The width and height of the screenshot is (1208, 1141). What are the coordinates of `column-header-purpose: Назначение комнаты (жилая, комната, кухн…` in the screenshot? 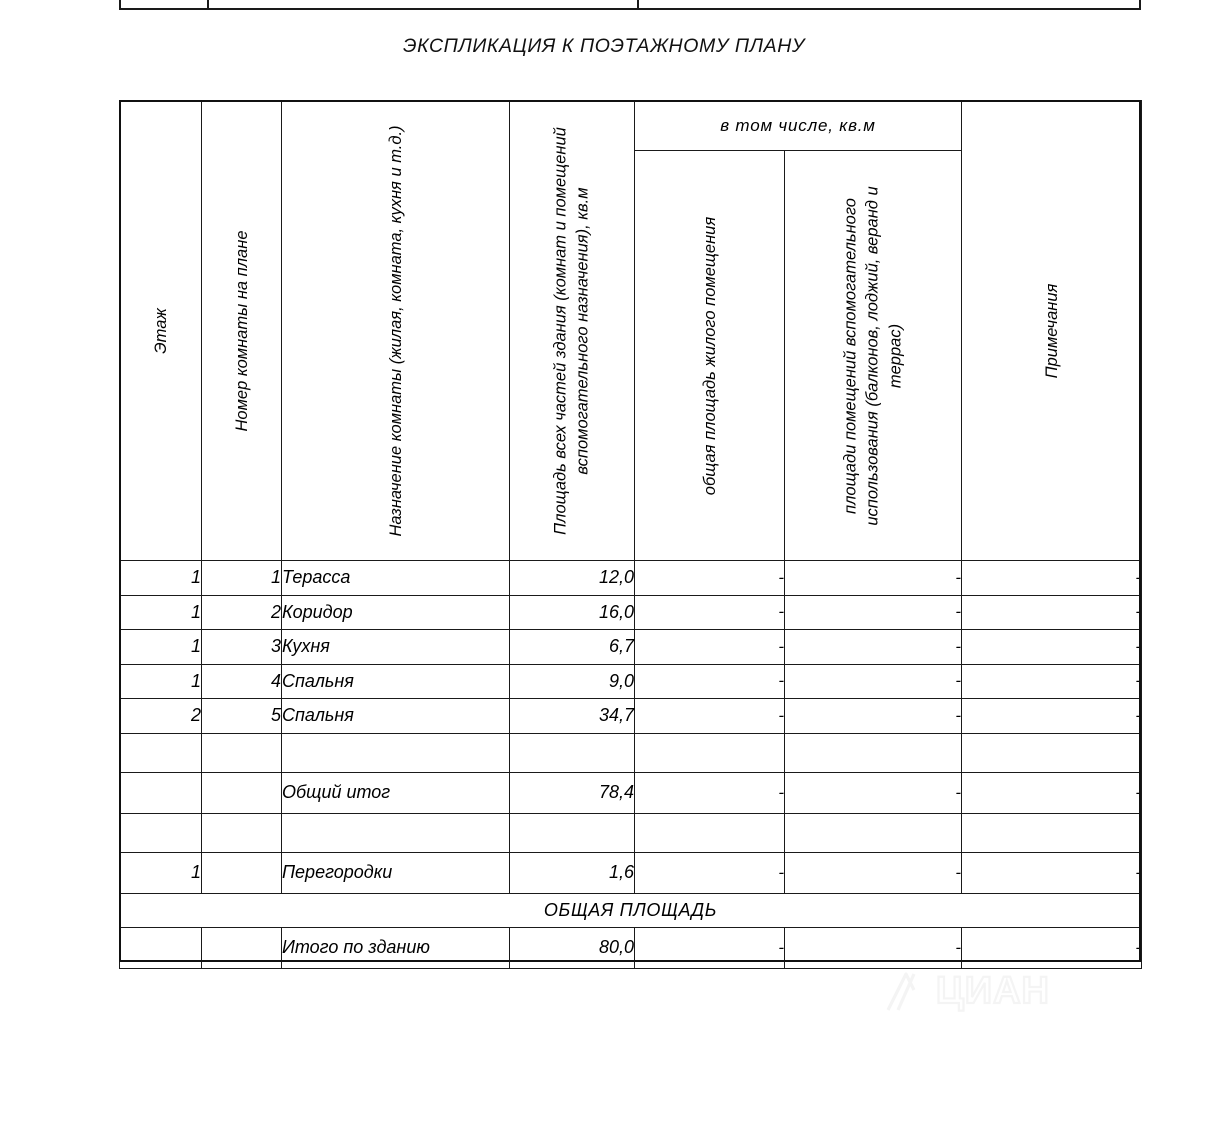 It's located at (395, 330).